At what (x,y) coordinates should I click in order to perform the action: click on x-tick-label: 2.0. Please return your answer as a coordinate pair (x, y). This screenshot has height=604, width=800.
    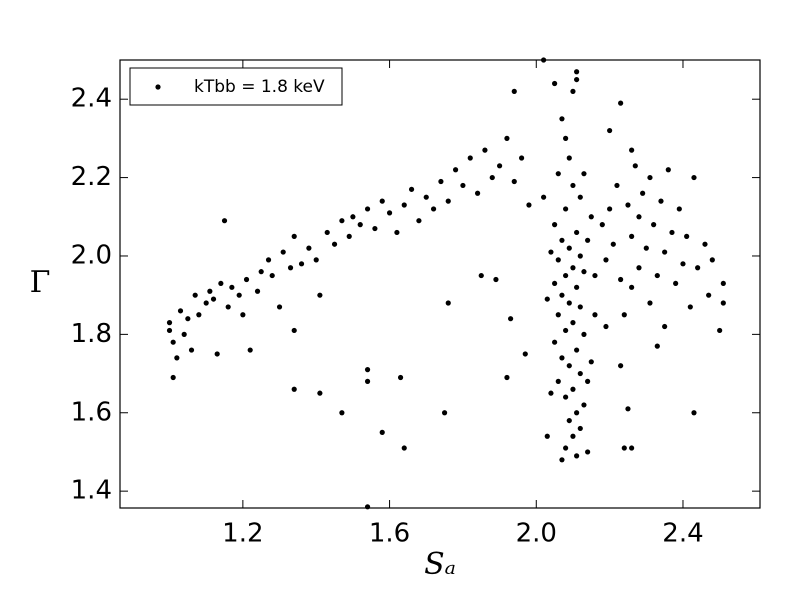
    Looking at the image, I should click on (536, 534).